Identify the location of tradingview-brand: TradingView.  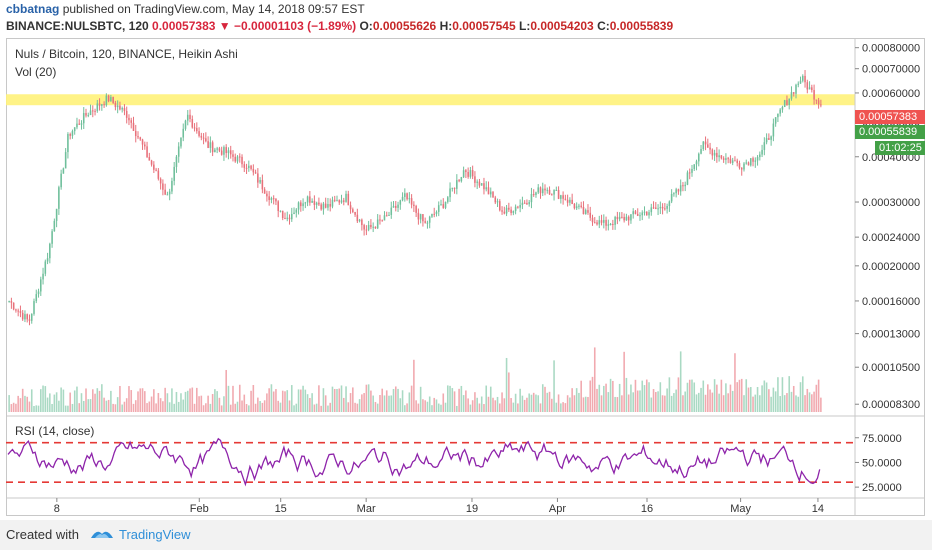
(155, 534).